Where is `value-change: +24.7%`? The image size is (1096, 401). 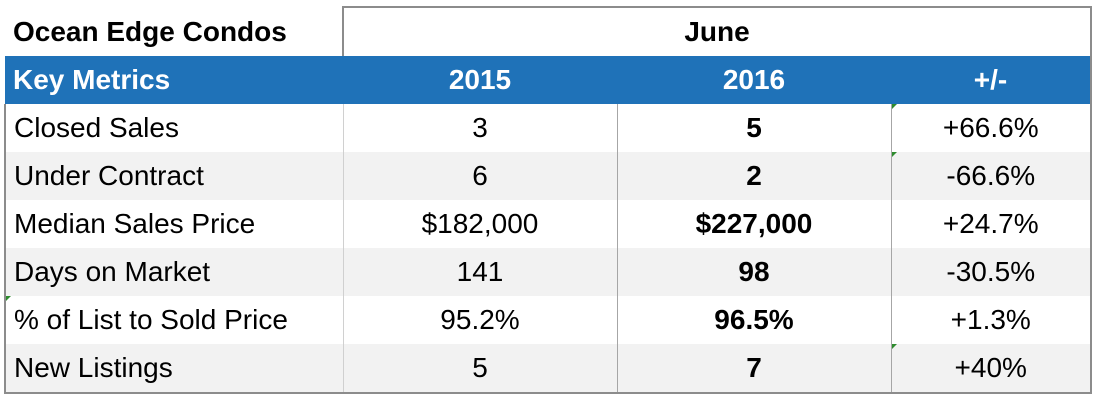 value-change: +24.7% is located at coordinates (991, 224).